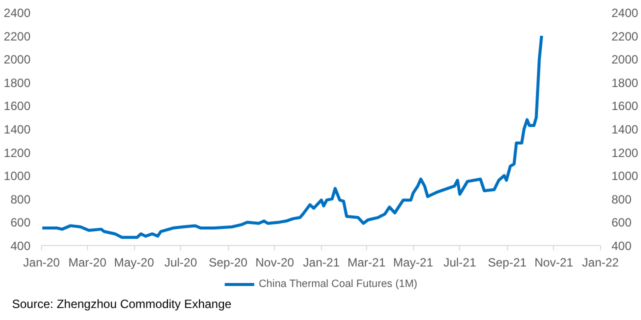 The height and width of the screenshot is (320, 641). I want to click on y-tick-label: 800, so click(20, 199).